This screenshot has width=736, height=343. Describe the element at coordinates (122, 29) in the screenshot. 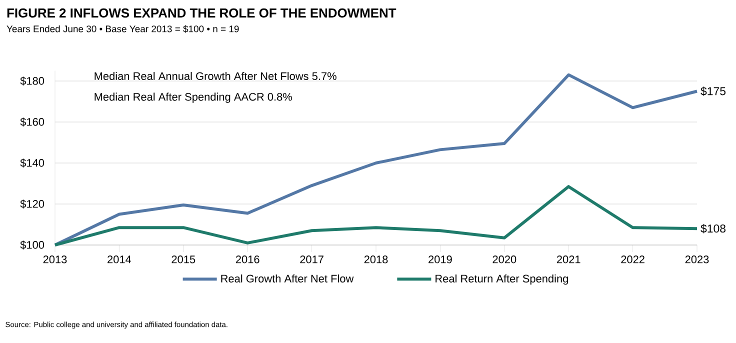

I see `chart-subtitle: Years Ended June 30 • Base Year 2013 = $100 • n = 19` at that location.